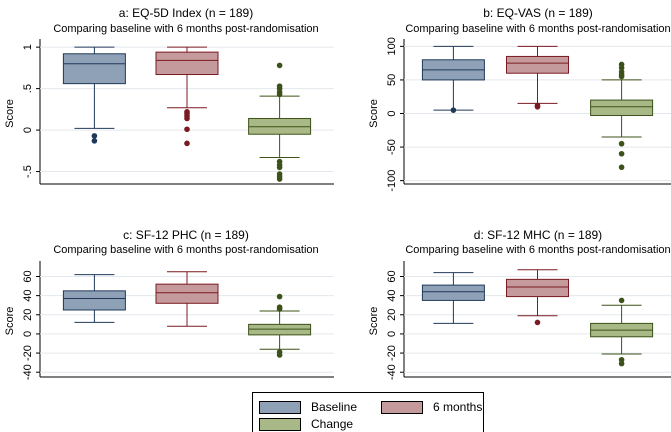  Describe the element at coordinates (28, 171) in the screenshot. I see `y-tick-label: -.5` at that location.